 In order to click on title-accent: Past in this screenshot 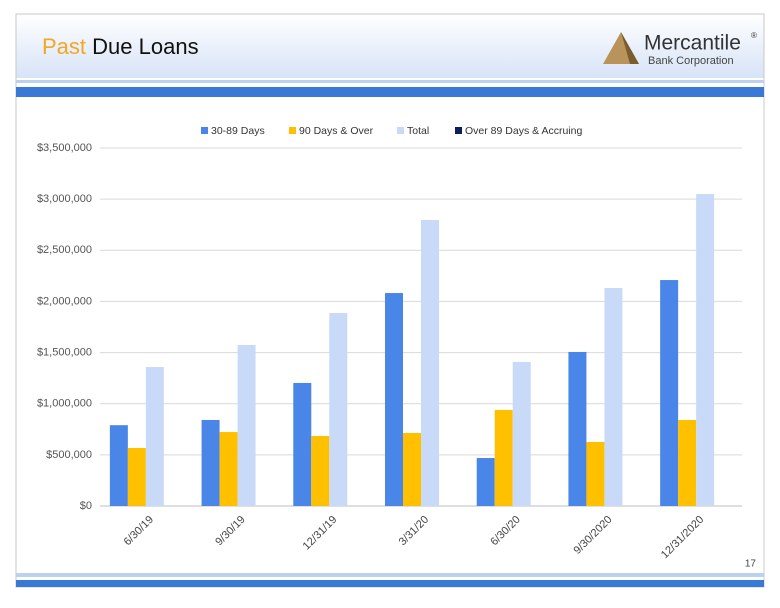, I will do `click(64, 46)`.